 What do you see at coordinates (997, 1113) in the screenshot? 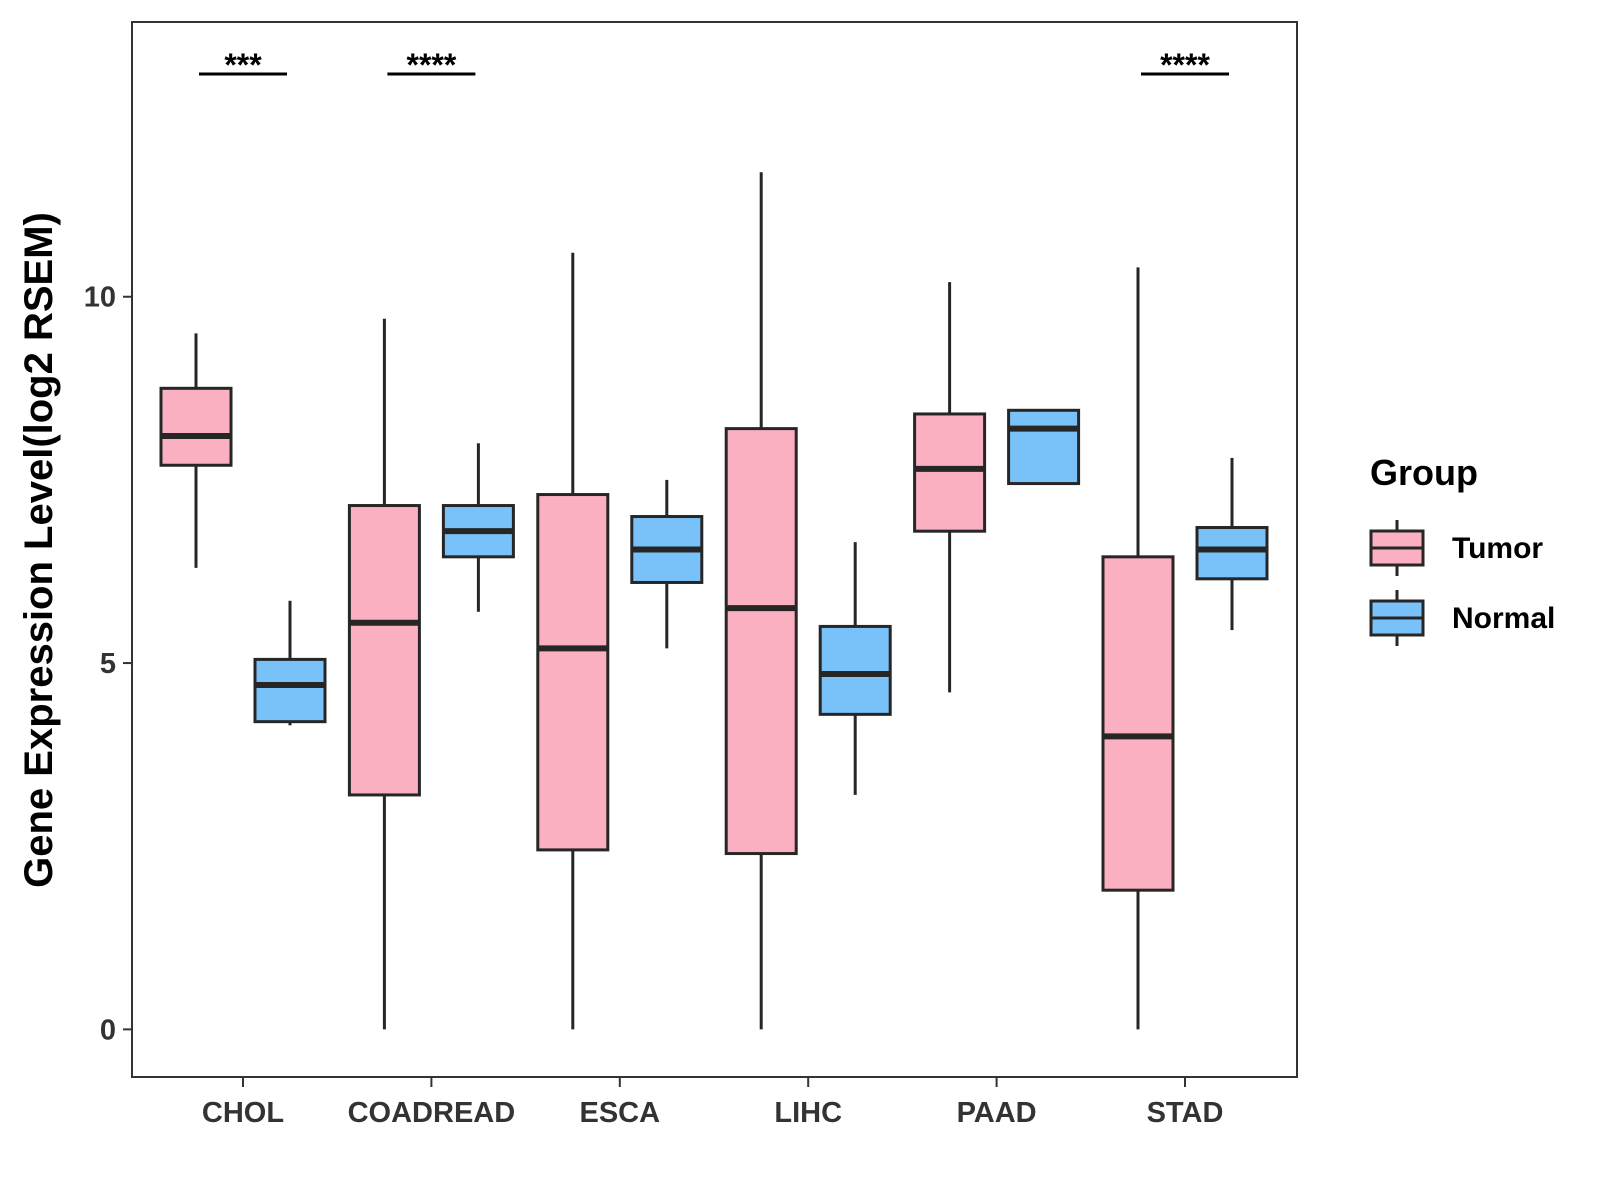
I see `x-tick-label: PAAD` at bounding box center [997, 1113].